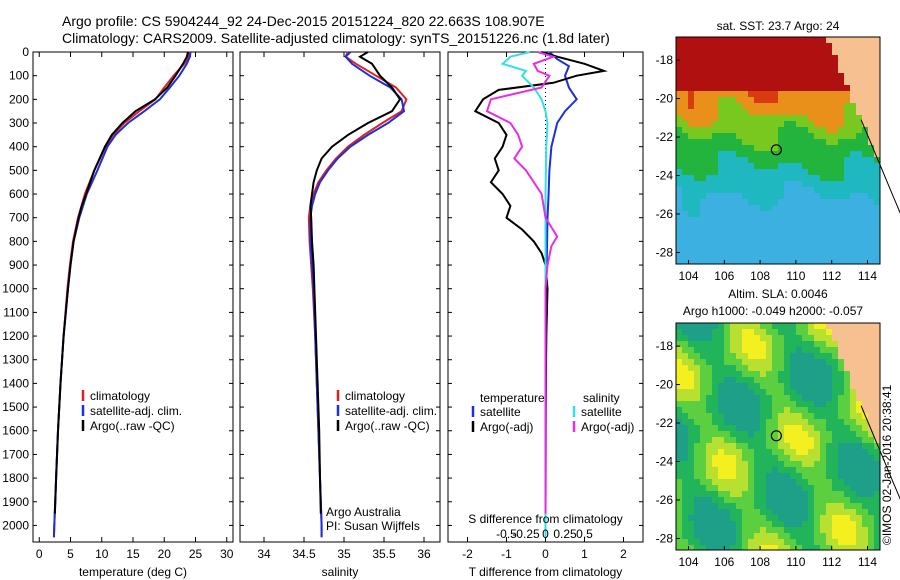 The height and width of the screenshot is (580, 900). Describe the element at coordinates (424, 554) in the screenshot. I see `x-tick-label: 36` at that location.